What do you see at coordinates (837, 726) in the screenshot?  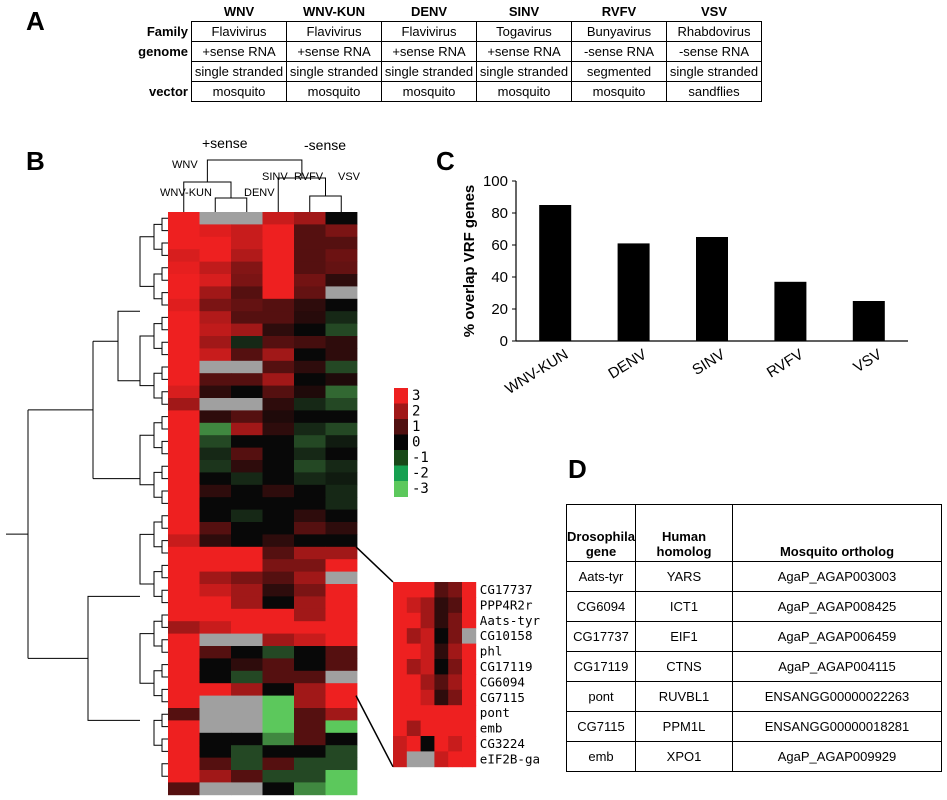 I see `ortholog-cell: ENSANGG00000018281` at bounding box center [837, 726].